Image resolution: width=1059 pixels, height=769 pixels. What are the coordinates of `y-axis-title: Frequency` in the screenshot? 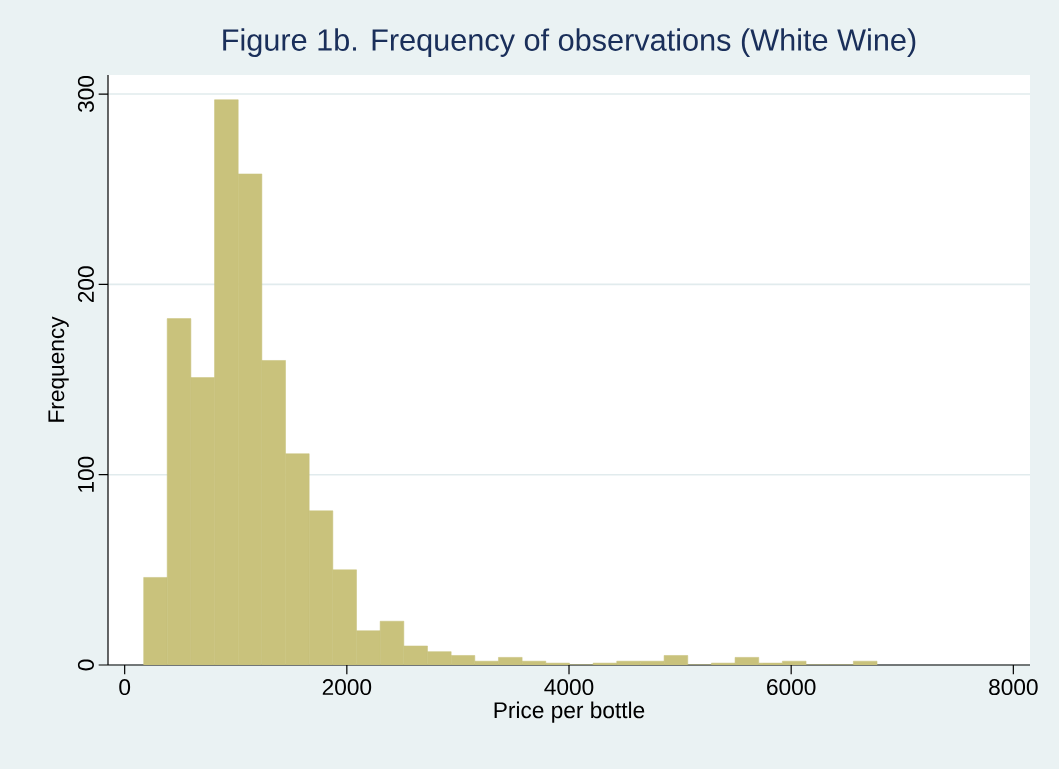 It's located at (58, 369).